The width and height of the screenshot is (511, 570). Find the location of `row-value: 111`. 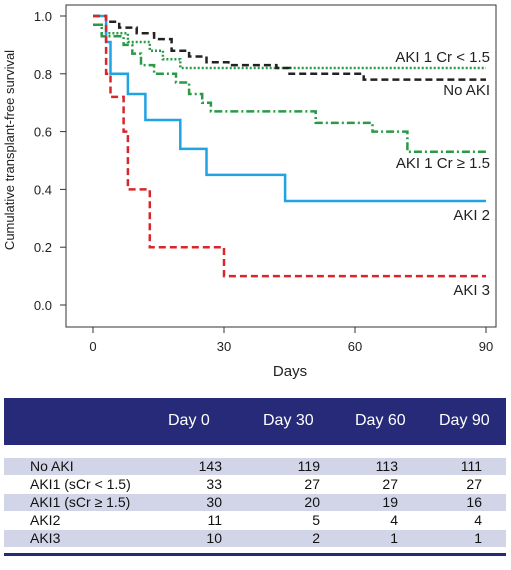

row-value: 111 is located at coordinates (471, 466).